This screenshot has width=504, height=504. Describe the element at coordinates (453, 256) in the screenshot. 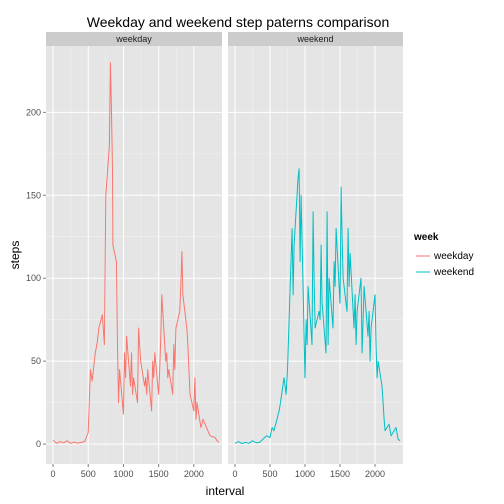

I see `legend-label-weekday: weekday` at that location.